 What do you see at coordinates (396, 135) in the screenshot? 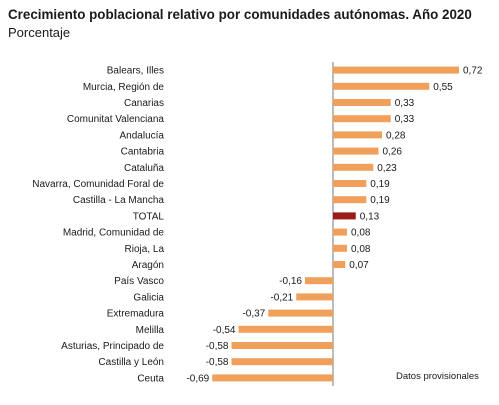
I see `data-label: 0,28` at bounding box center [396, 135].